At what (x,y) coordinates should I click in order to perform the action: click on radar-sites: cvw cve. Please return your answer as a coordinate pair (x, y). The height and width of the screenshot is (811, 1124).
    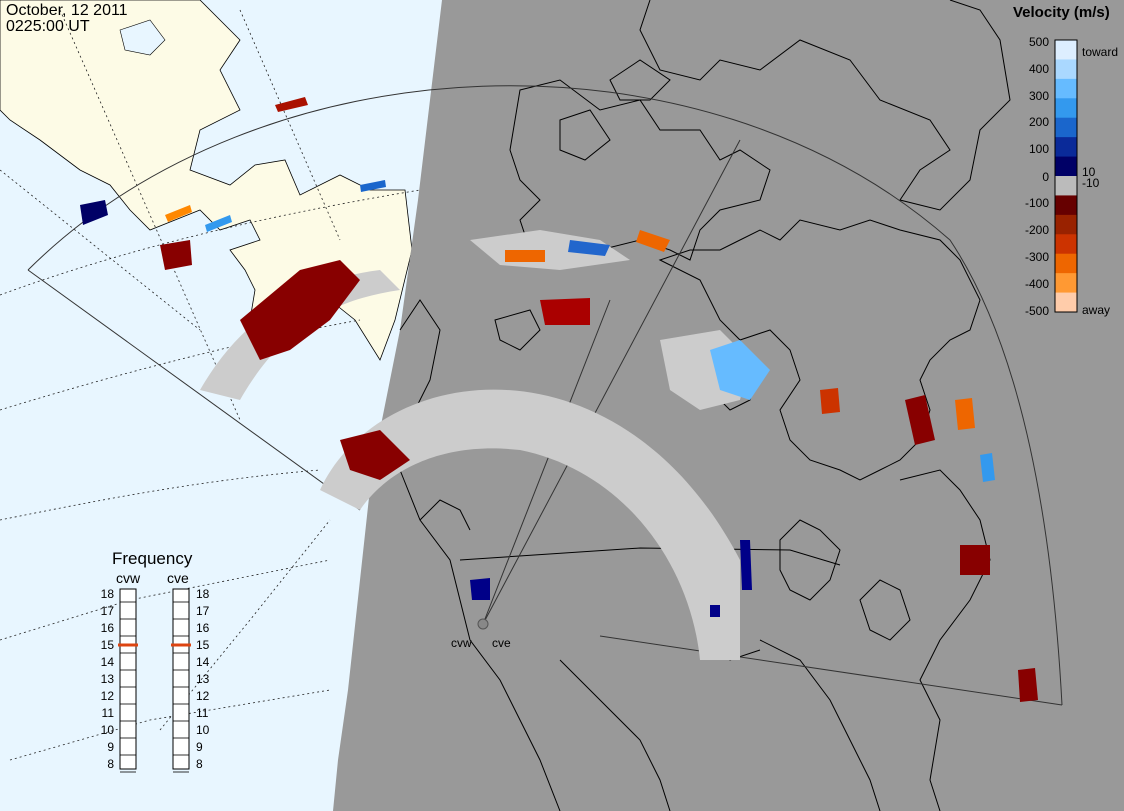
    Looking at the image, I should click on (481, 634).